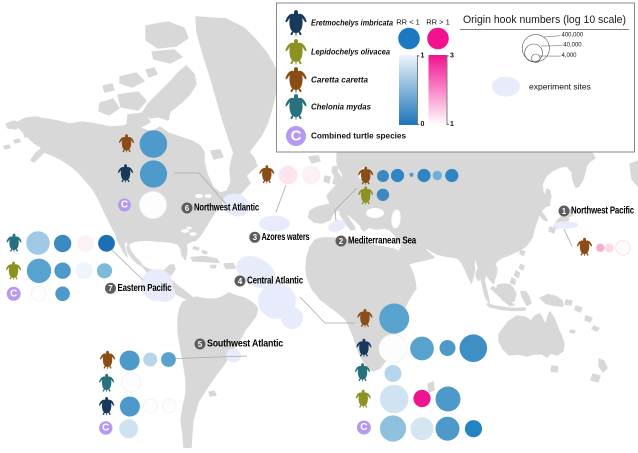 The height and width of the screenshot is (453, 638). I want to click on svg-text: RR < 1, so click(408, 22).